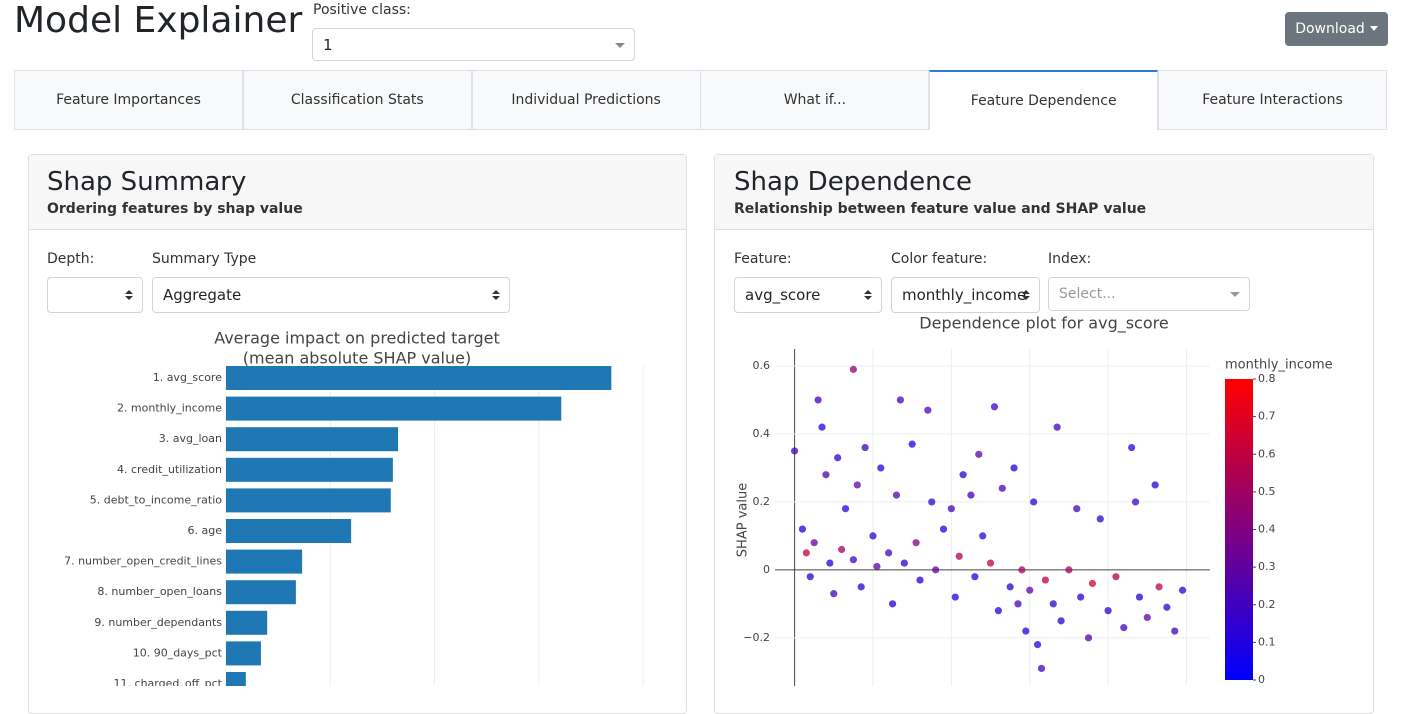  I want to click on y-tick-label: 4. credit_utilization, so click(169, 469).